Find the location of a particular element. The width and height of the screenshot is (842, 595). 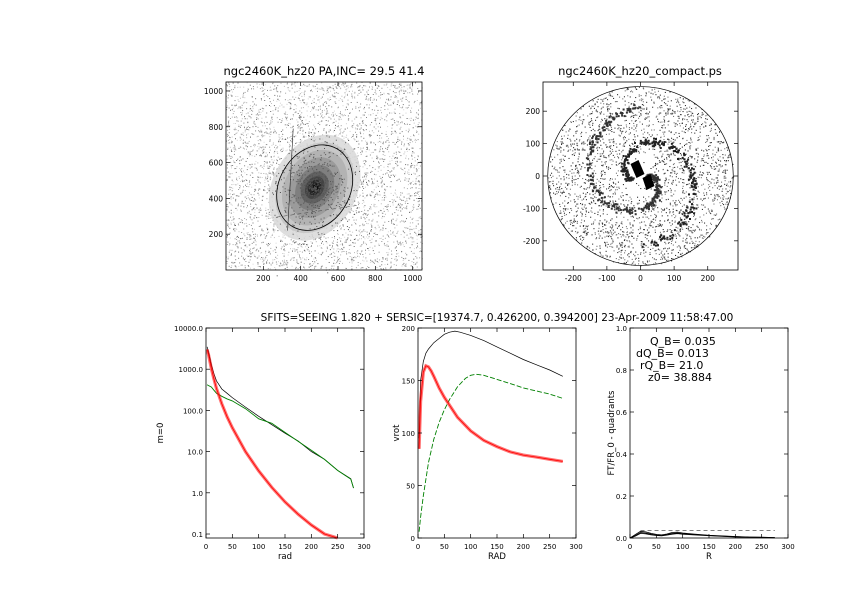

y-tick-label: 800 is located at coordinates (216, 127).